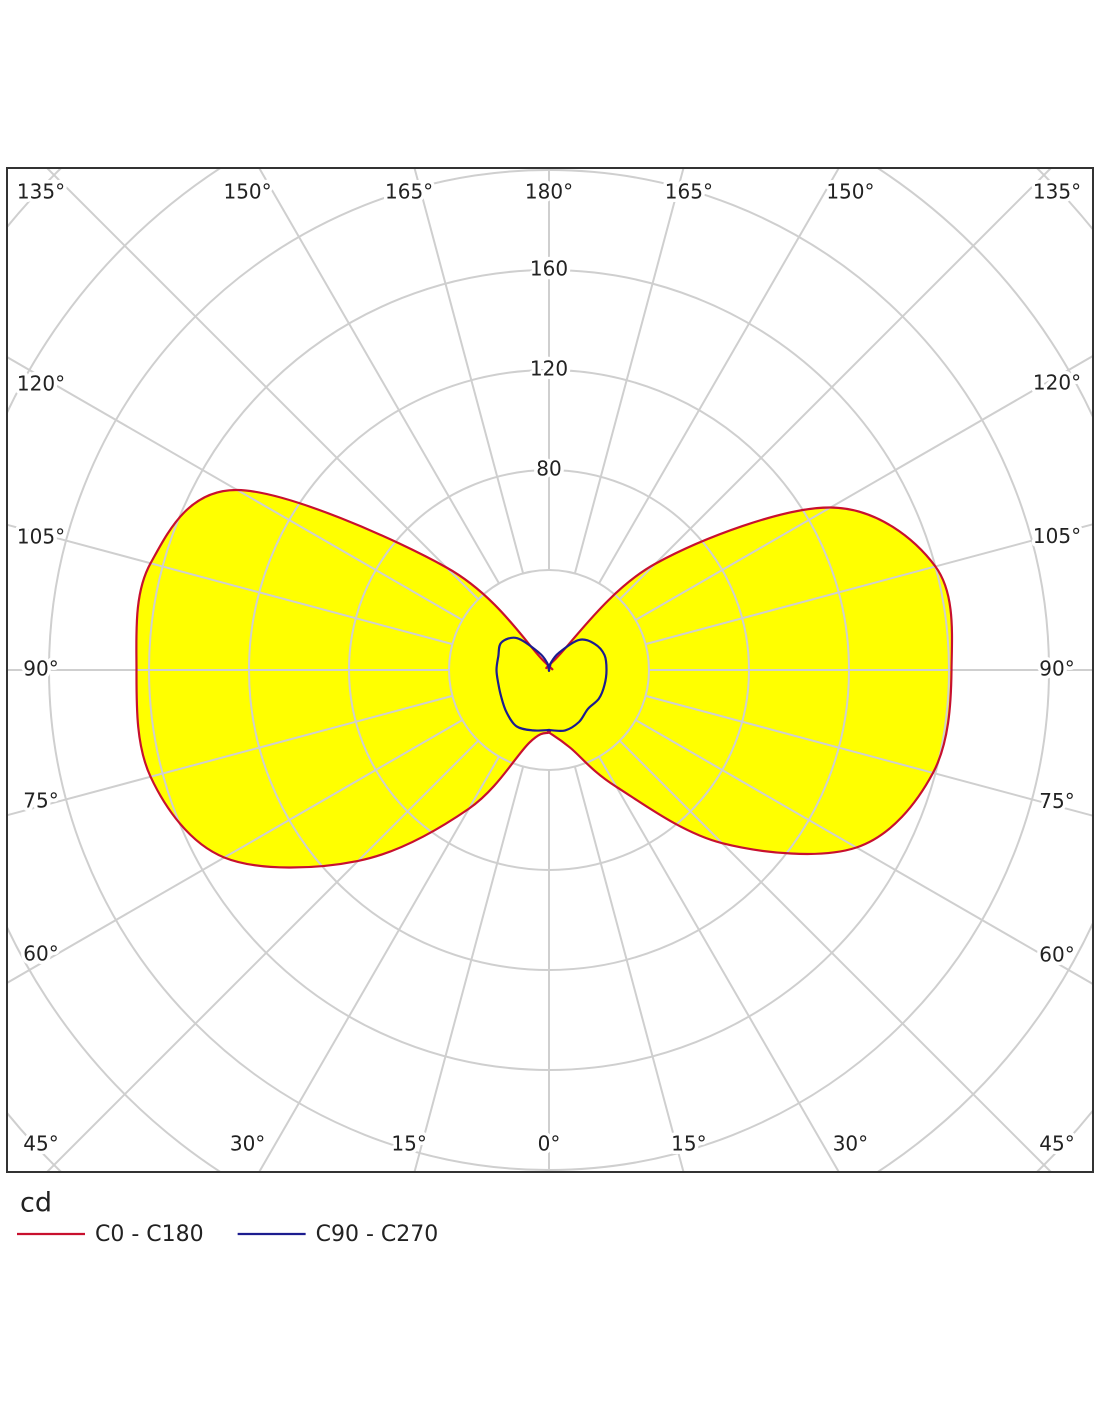  Describe the element at coordinates (149, 1234) in the screenshot. I see `legend-label: C0 - C180` at that location.